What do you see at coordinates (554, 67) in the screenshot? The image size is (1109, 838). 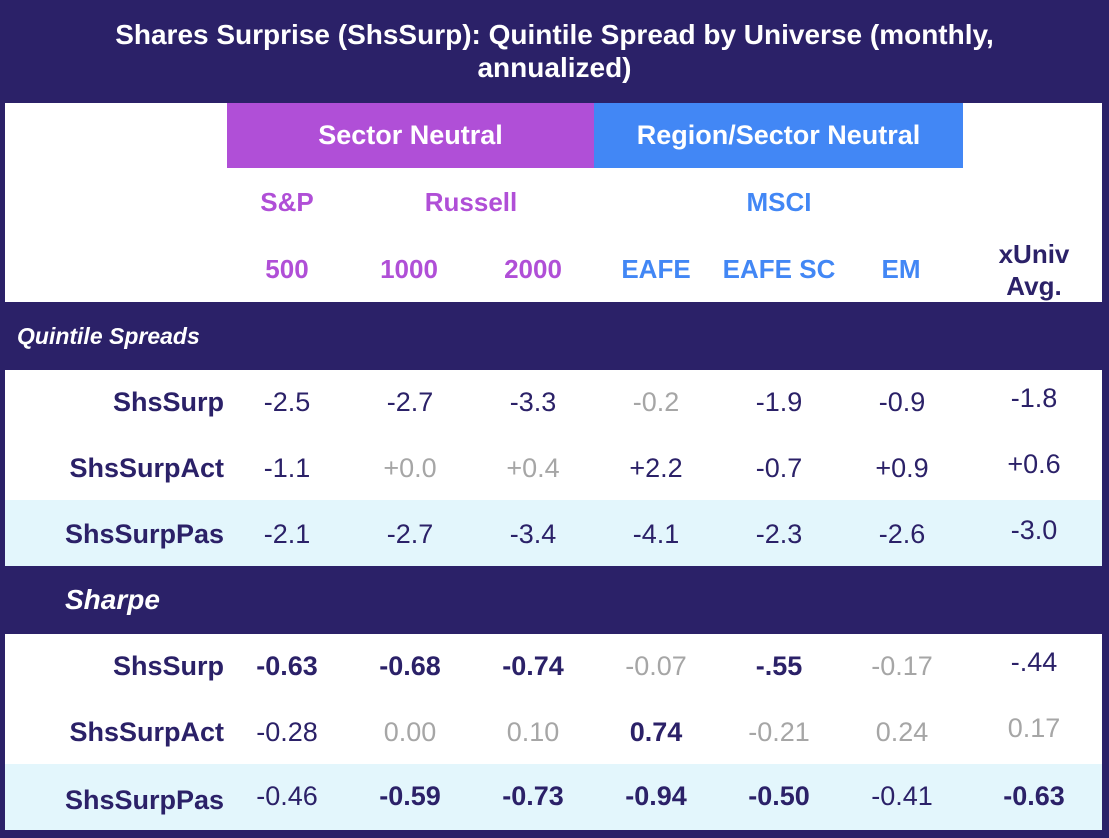 I see `title-line-2: annualized)` at bounding box center [554, 67].